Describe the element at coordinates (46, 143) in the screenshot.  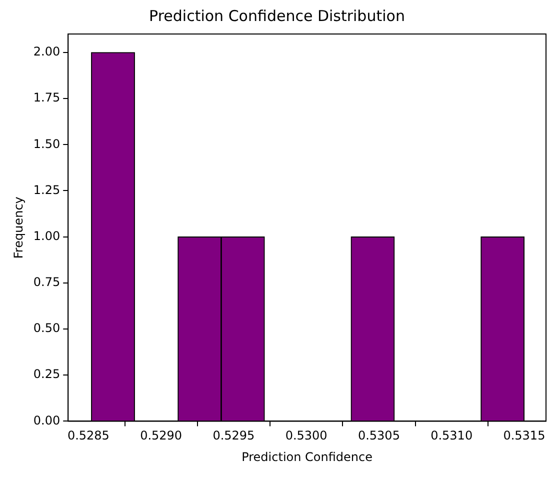
I see `y-tick-label: 1.50` at that location.